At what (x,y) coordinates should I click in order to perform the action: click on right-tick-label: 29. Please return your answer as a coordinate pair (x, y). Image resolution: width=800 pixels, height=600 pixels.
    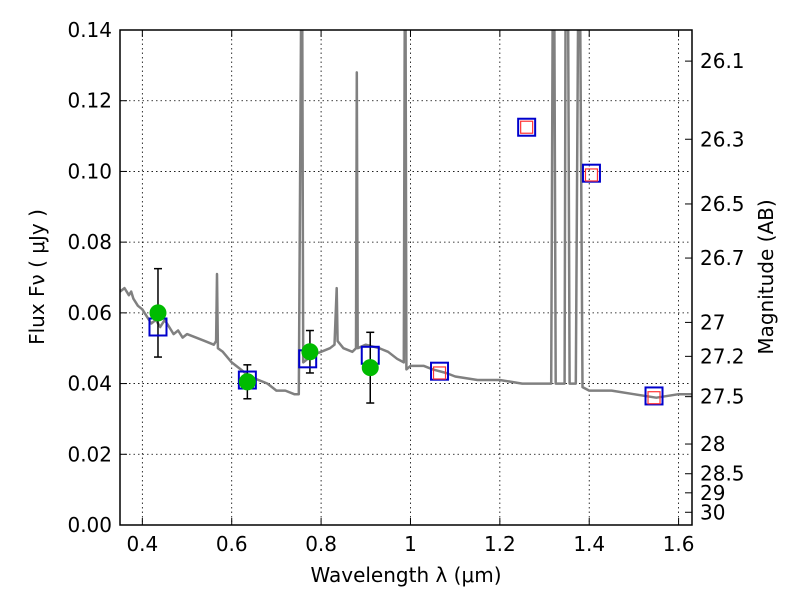
    Looking at the image, I should click on (712, 493).